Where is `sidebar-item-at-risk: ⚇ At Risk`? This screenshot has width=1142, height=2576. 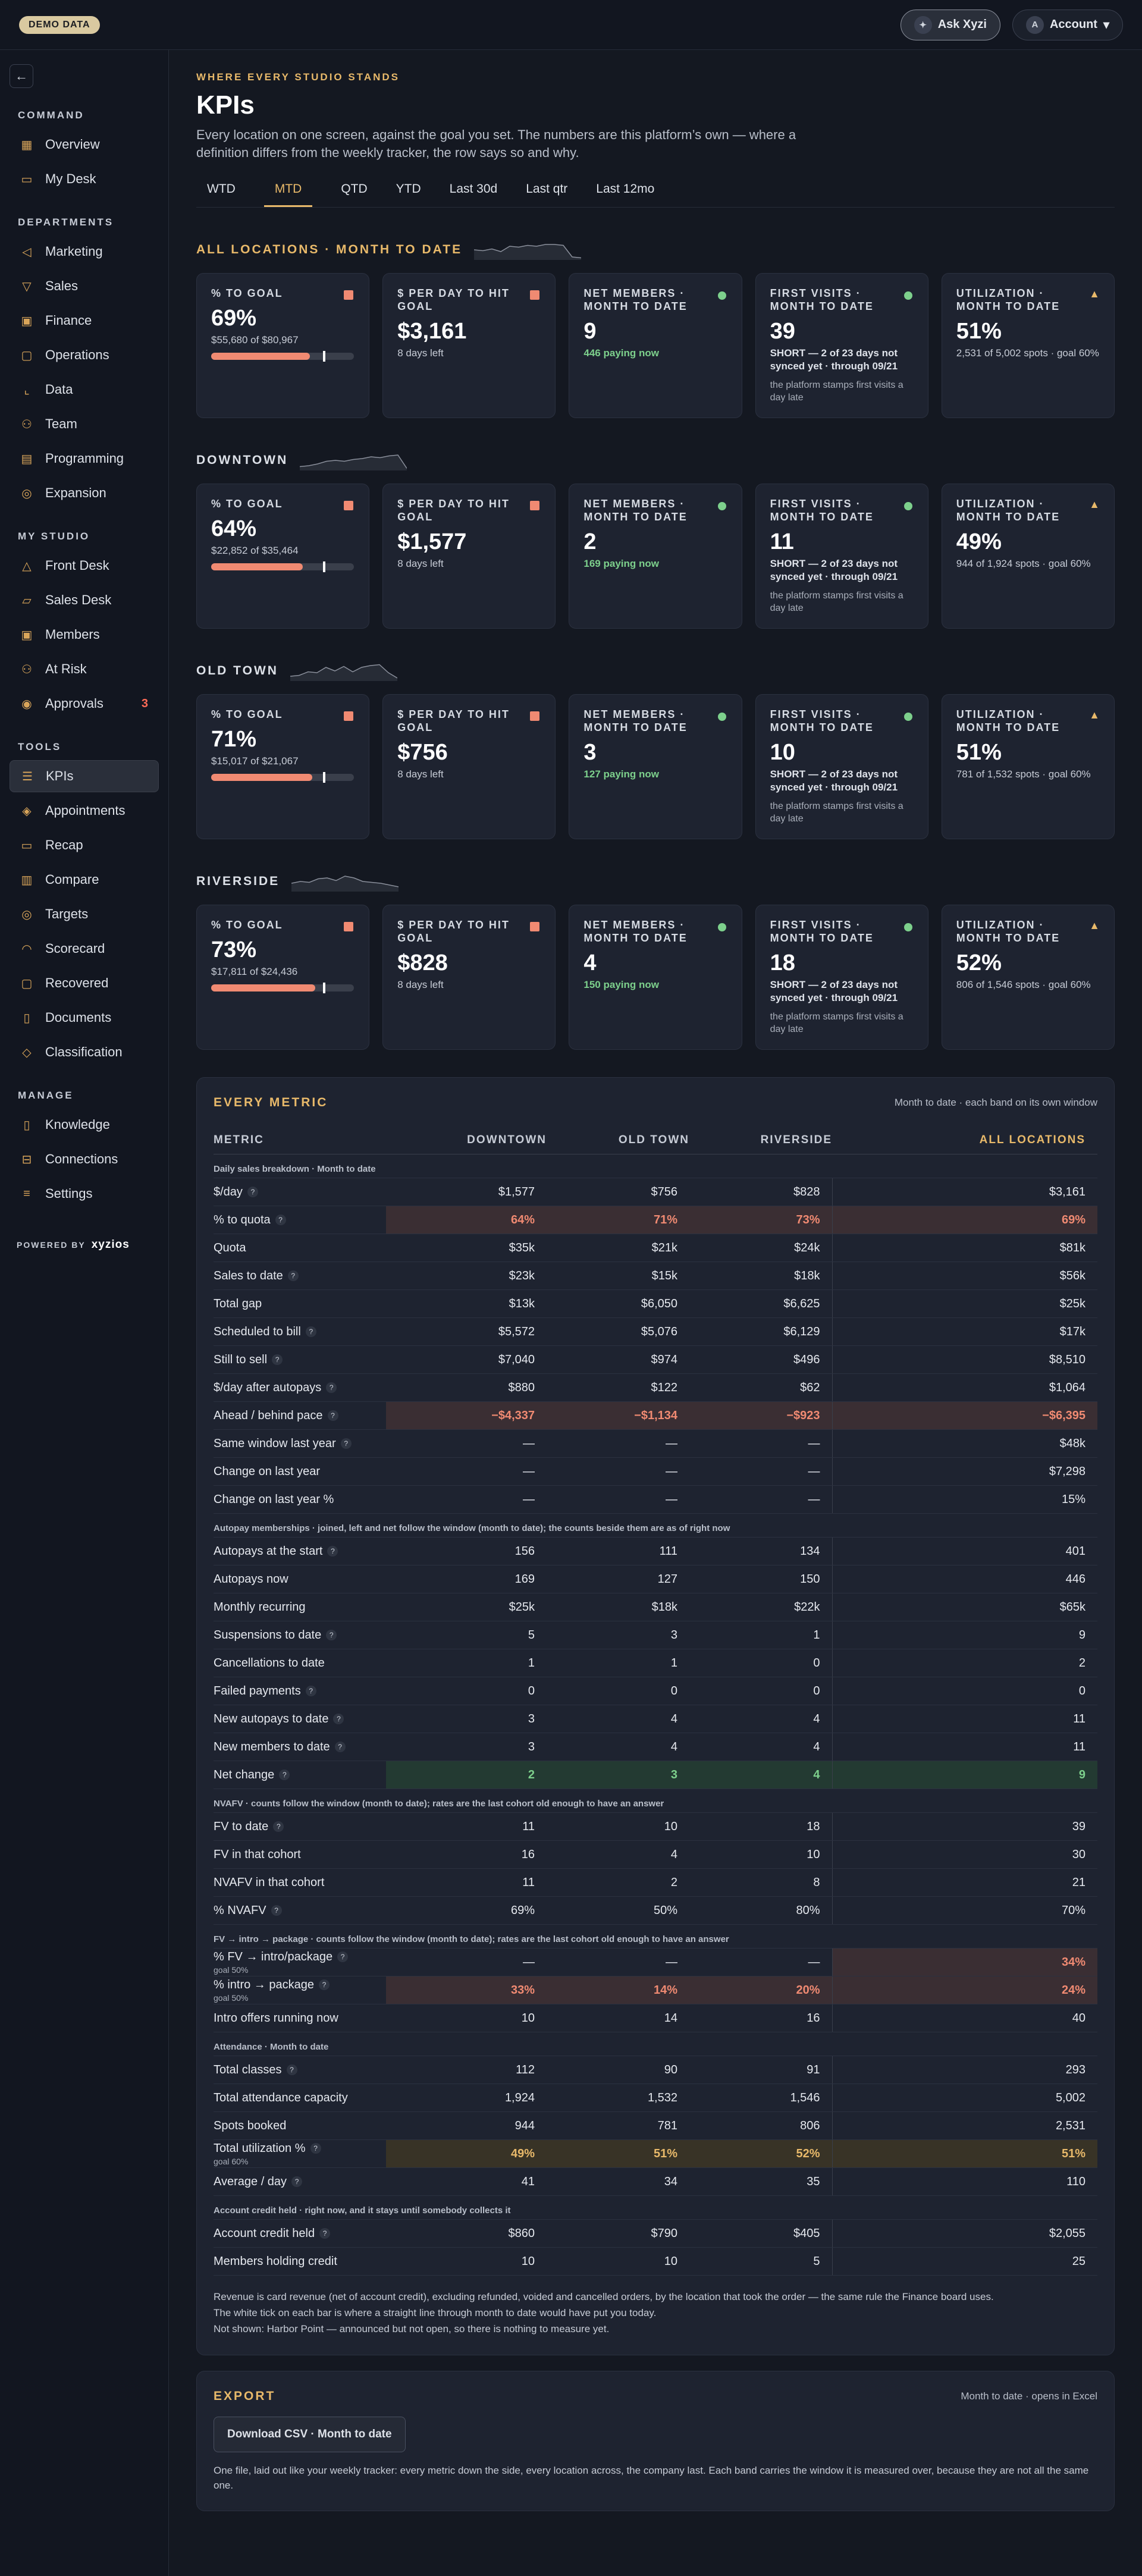 sidebar-item-at-risk: ⚇ At Risk is located at coordinates (85, 669).